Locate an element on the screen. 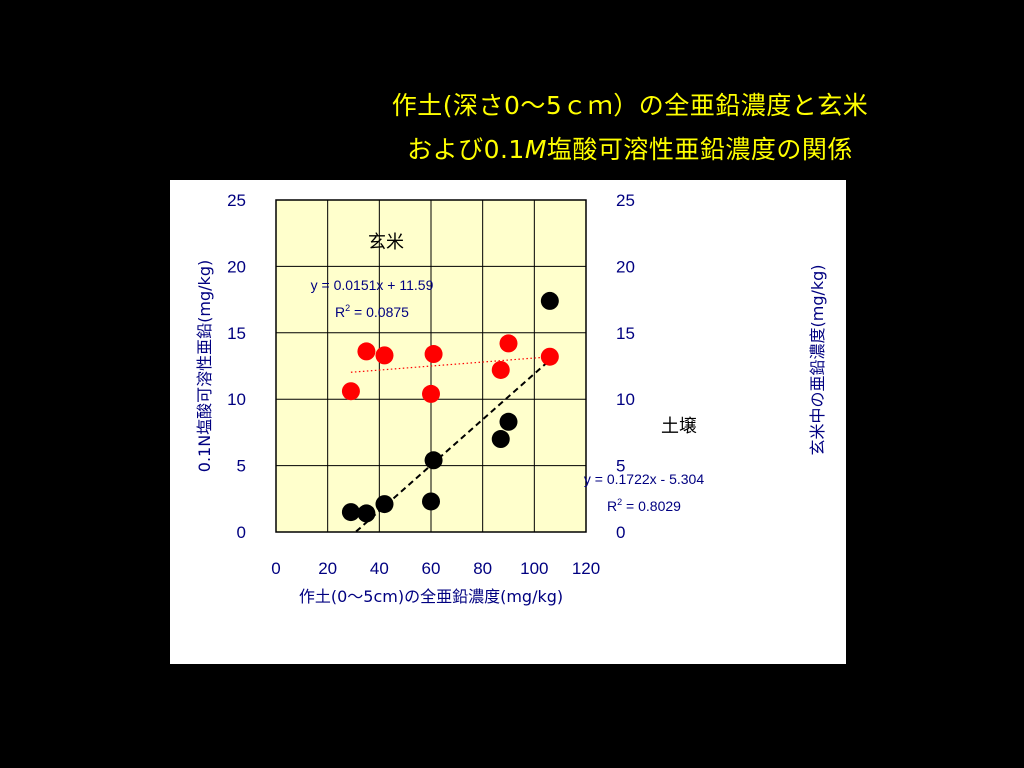 Image resolution: width=1024 pixels, height=768 pixels. y-right-tick-label: 15 is located at coordinates (625, 333).